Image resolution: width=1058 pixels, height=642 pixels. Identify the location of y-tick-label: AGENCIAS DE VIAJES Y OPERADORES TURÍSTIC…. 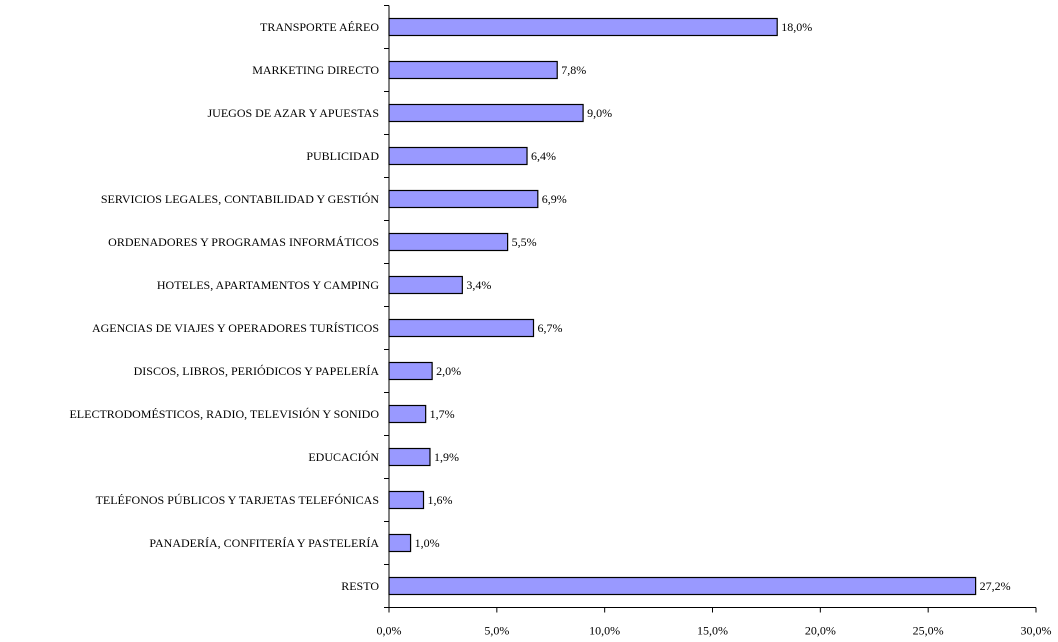
(235, 328).